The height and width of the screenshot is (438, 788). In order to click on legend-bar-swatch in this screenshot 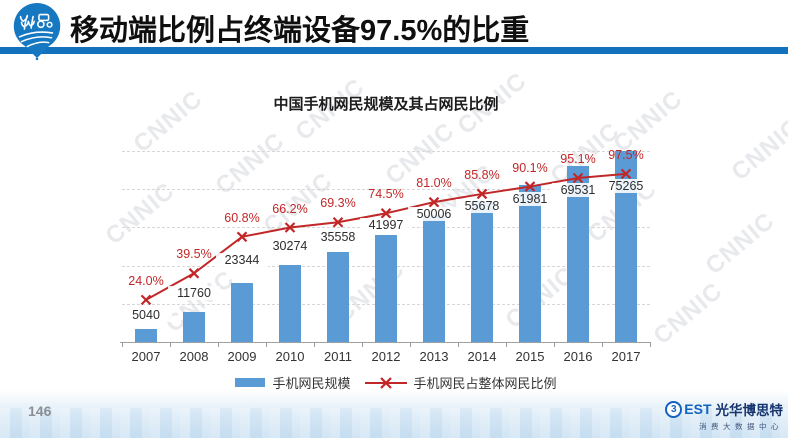, I will do `click(250, 382)`.